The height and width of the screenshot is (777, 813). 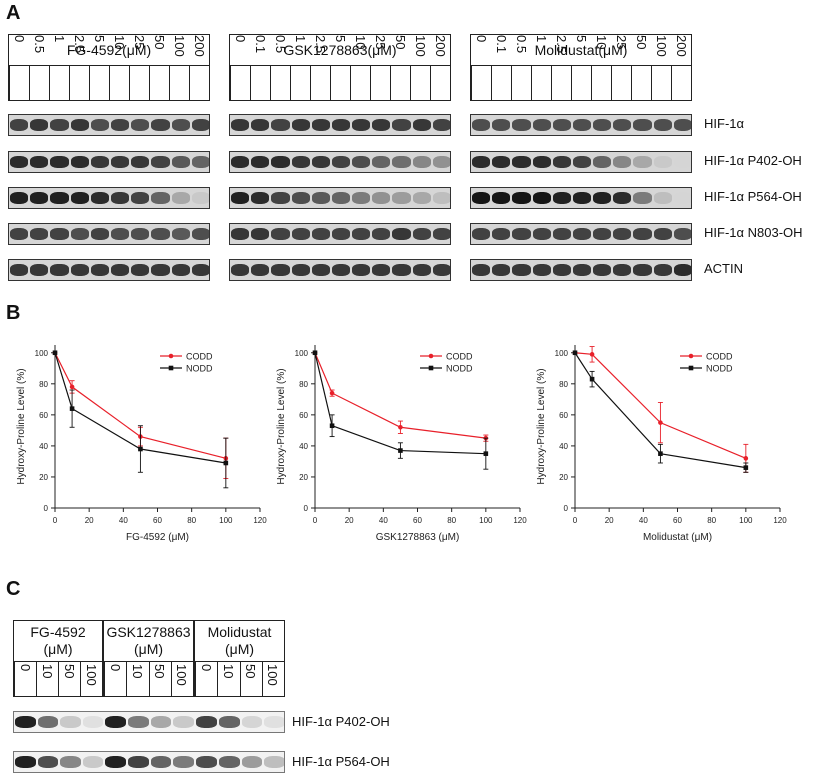 What do you see at coordinates (677, 520) in the screenshot?
I see `x-tick-label: 60` at bounding box center [677, 520].